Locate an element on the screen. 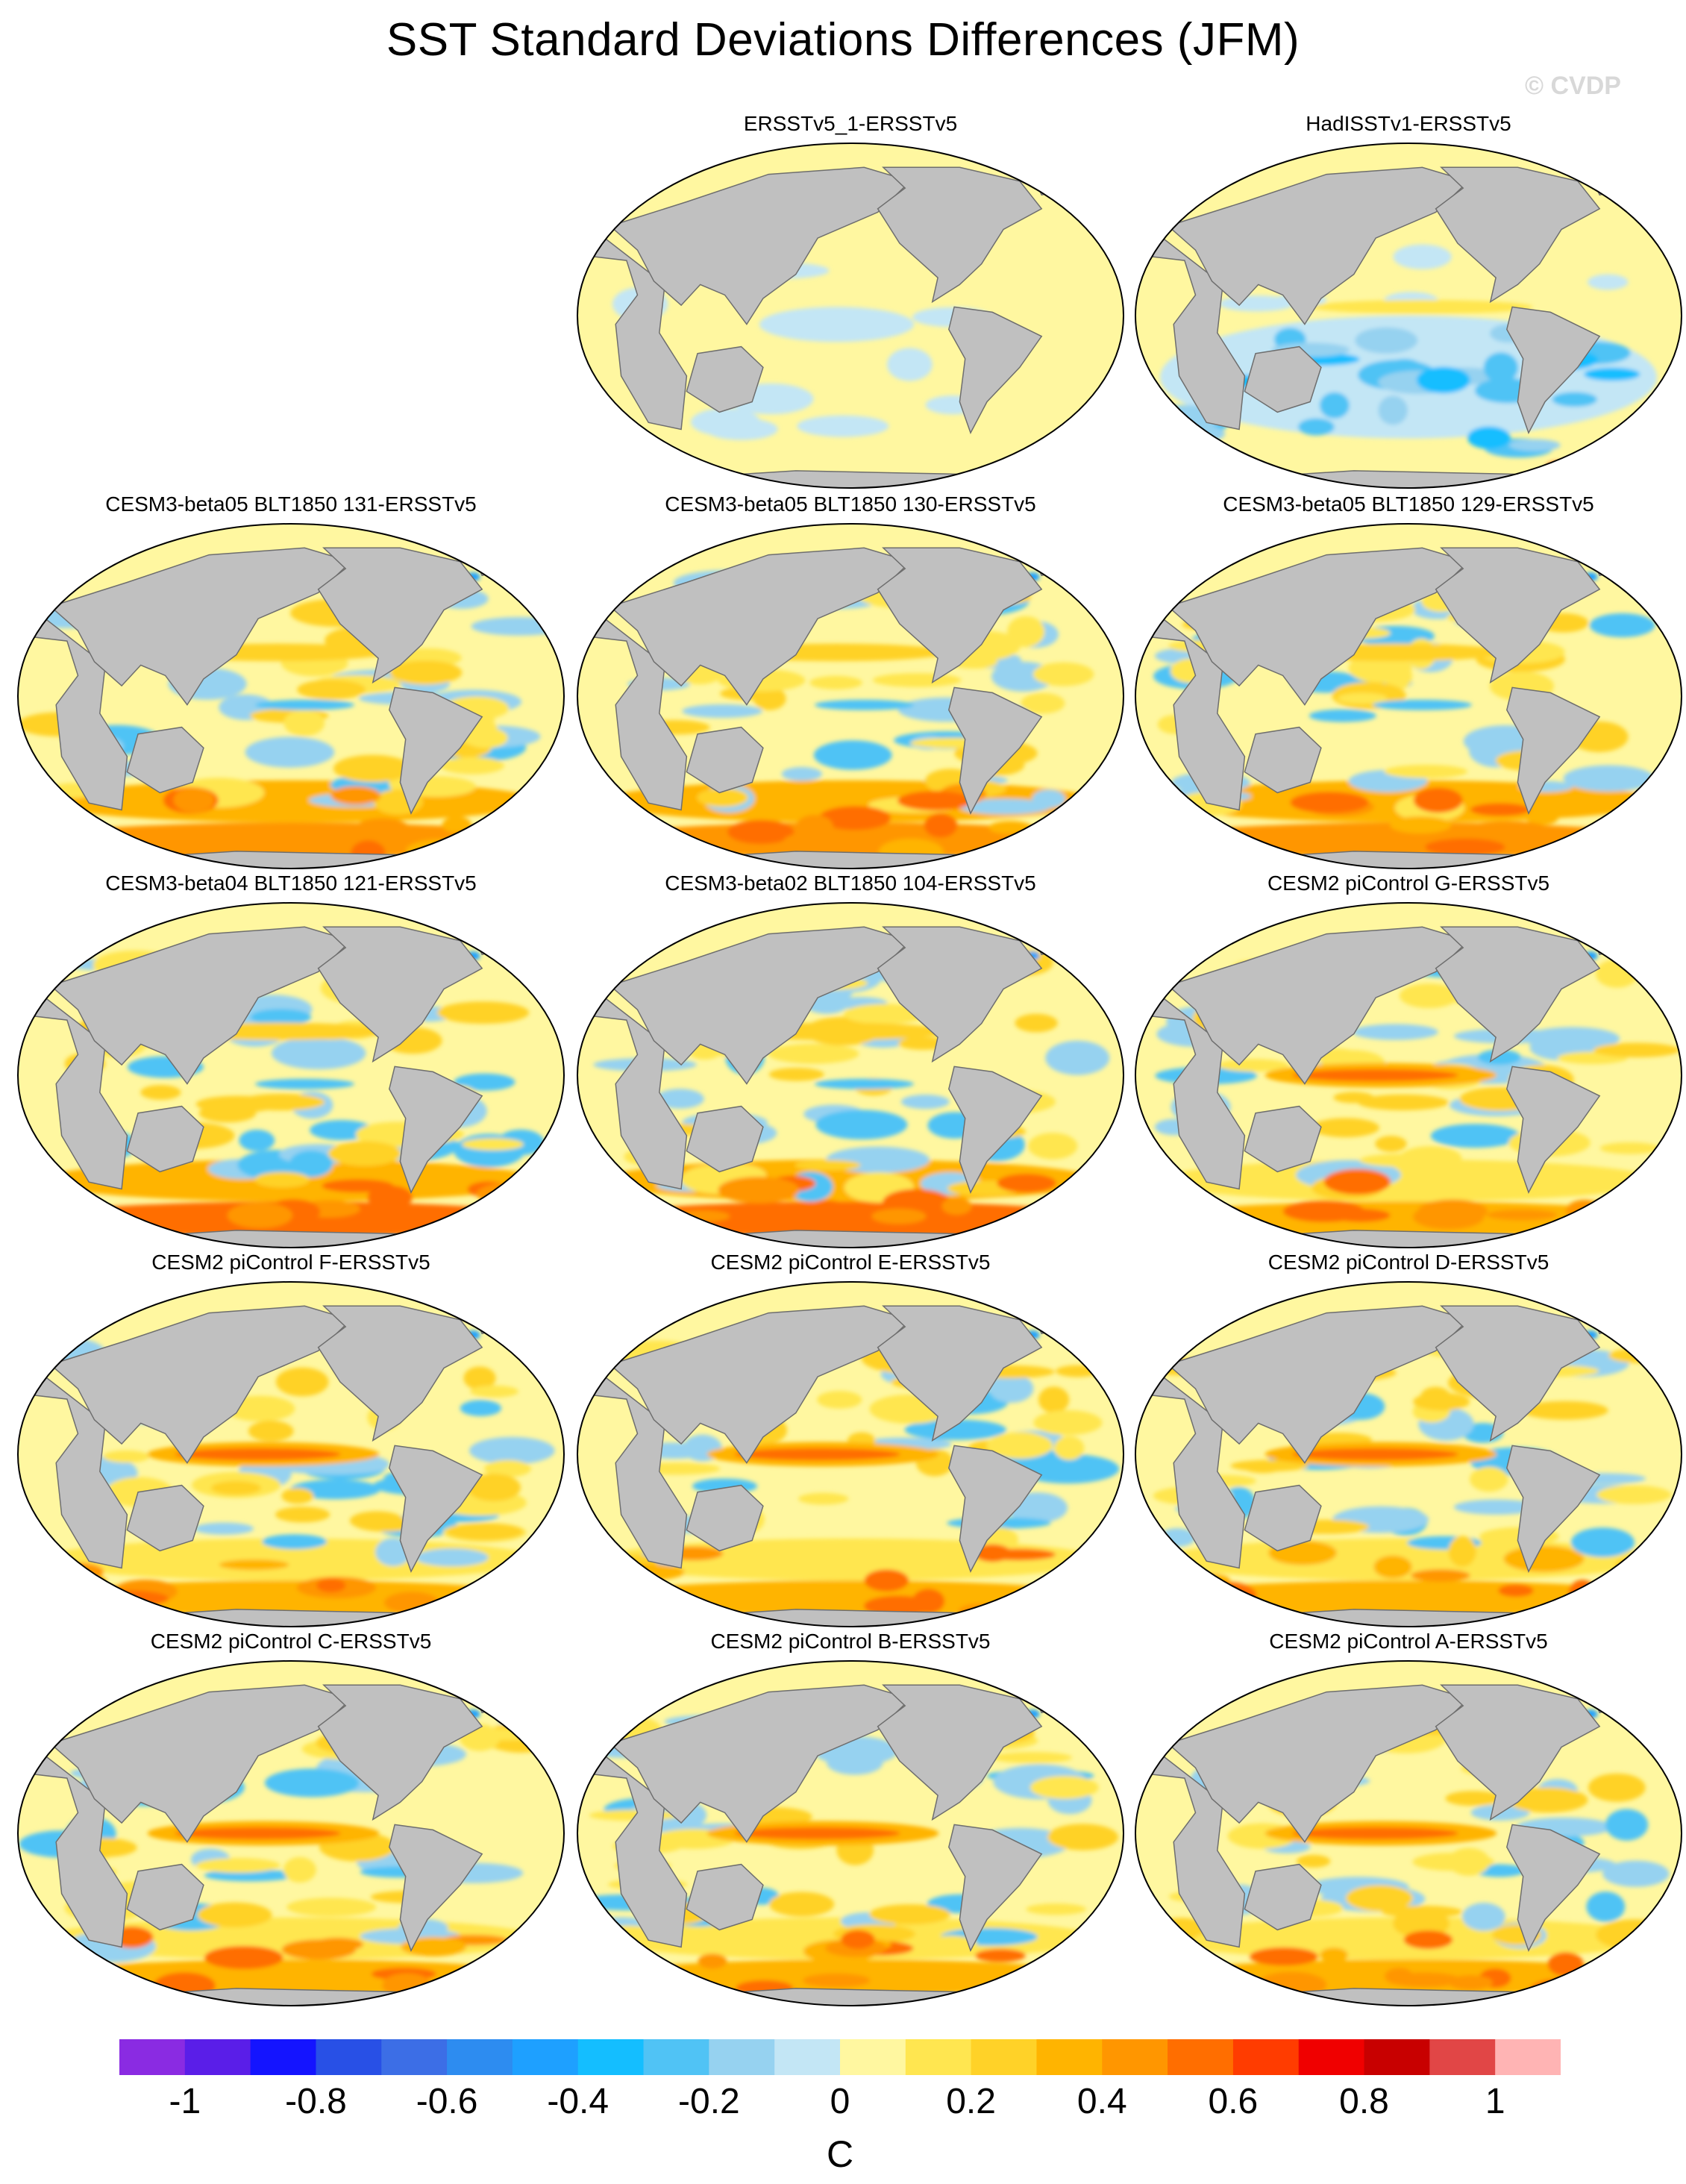  map-panel: CESM3-beta05 BLT1850 131-ERSSTv5 is located at coordinates (291, 682).